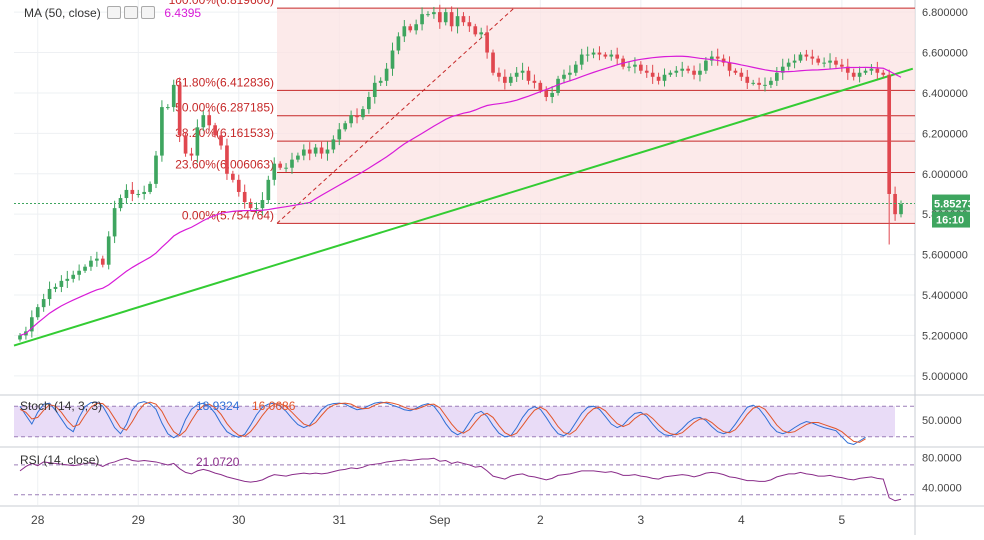 The width and height of the screenshot is (984, 540). Describe the element at coordinates (440, 520) in the screenshot. I see `time-tick-label: Sep` at that location.